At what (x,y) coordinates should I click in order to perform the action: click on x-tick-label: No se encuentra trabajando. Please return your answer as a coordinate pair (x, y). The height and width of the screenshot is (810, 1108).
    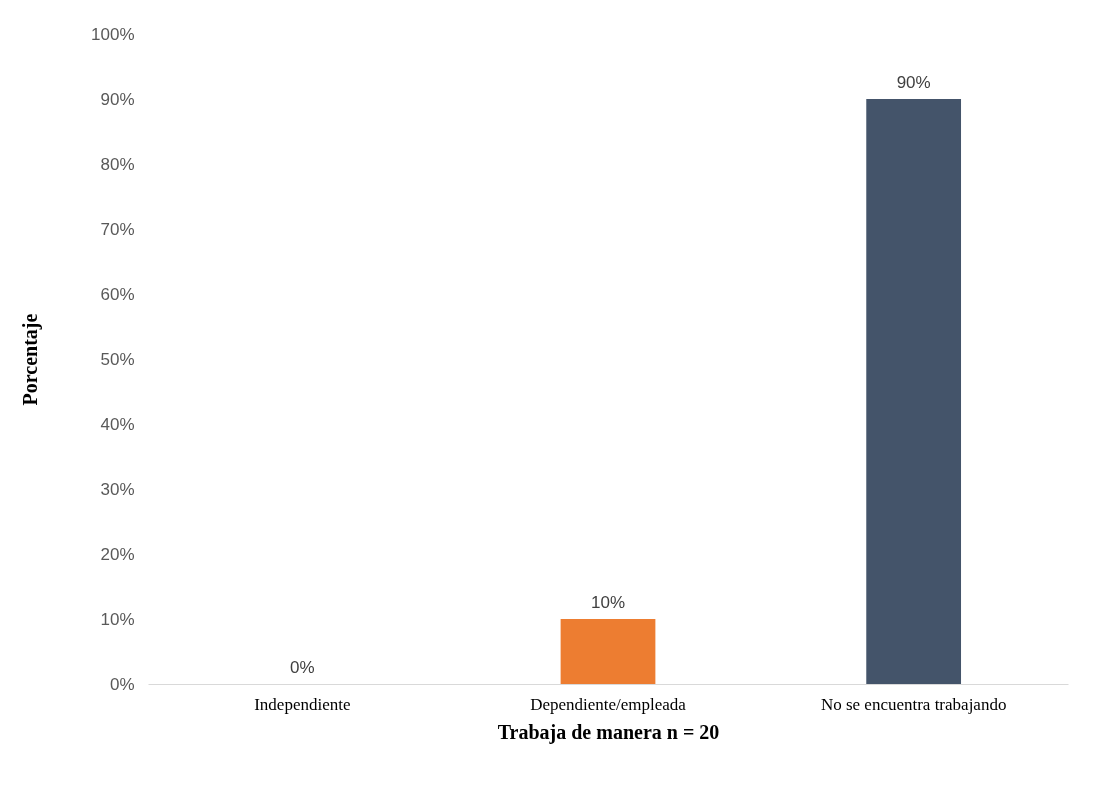
    Looking at the image, I should click on (913, 704).